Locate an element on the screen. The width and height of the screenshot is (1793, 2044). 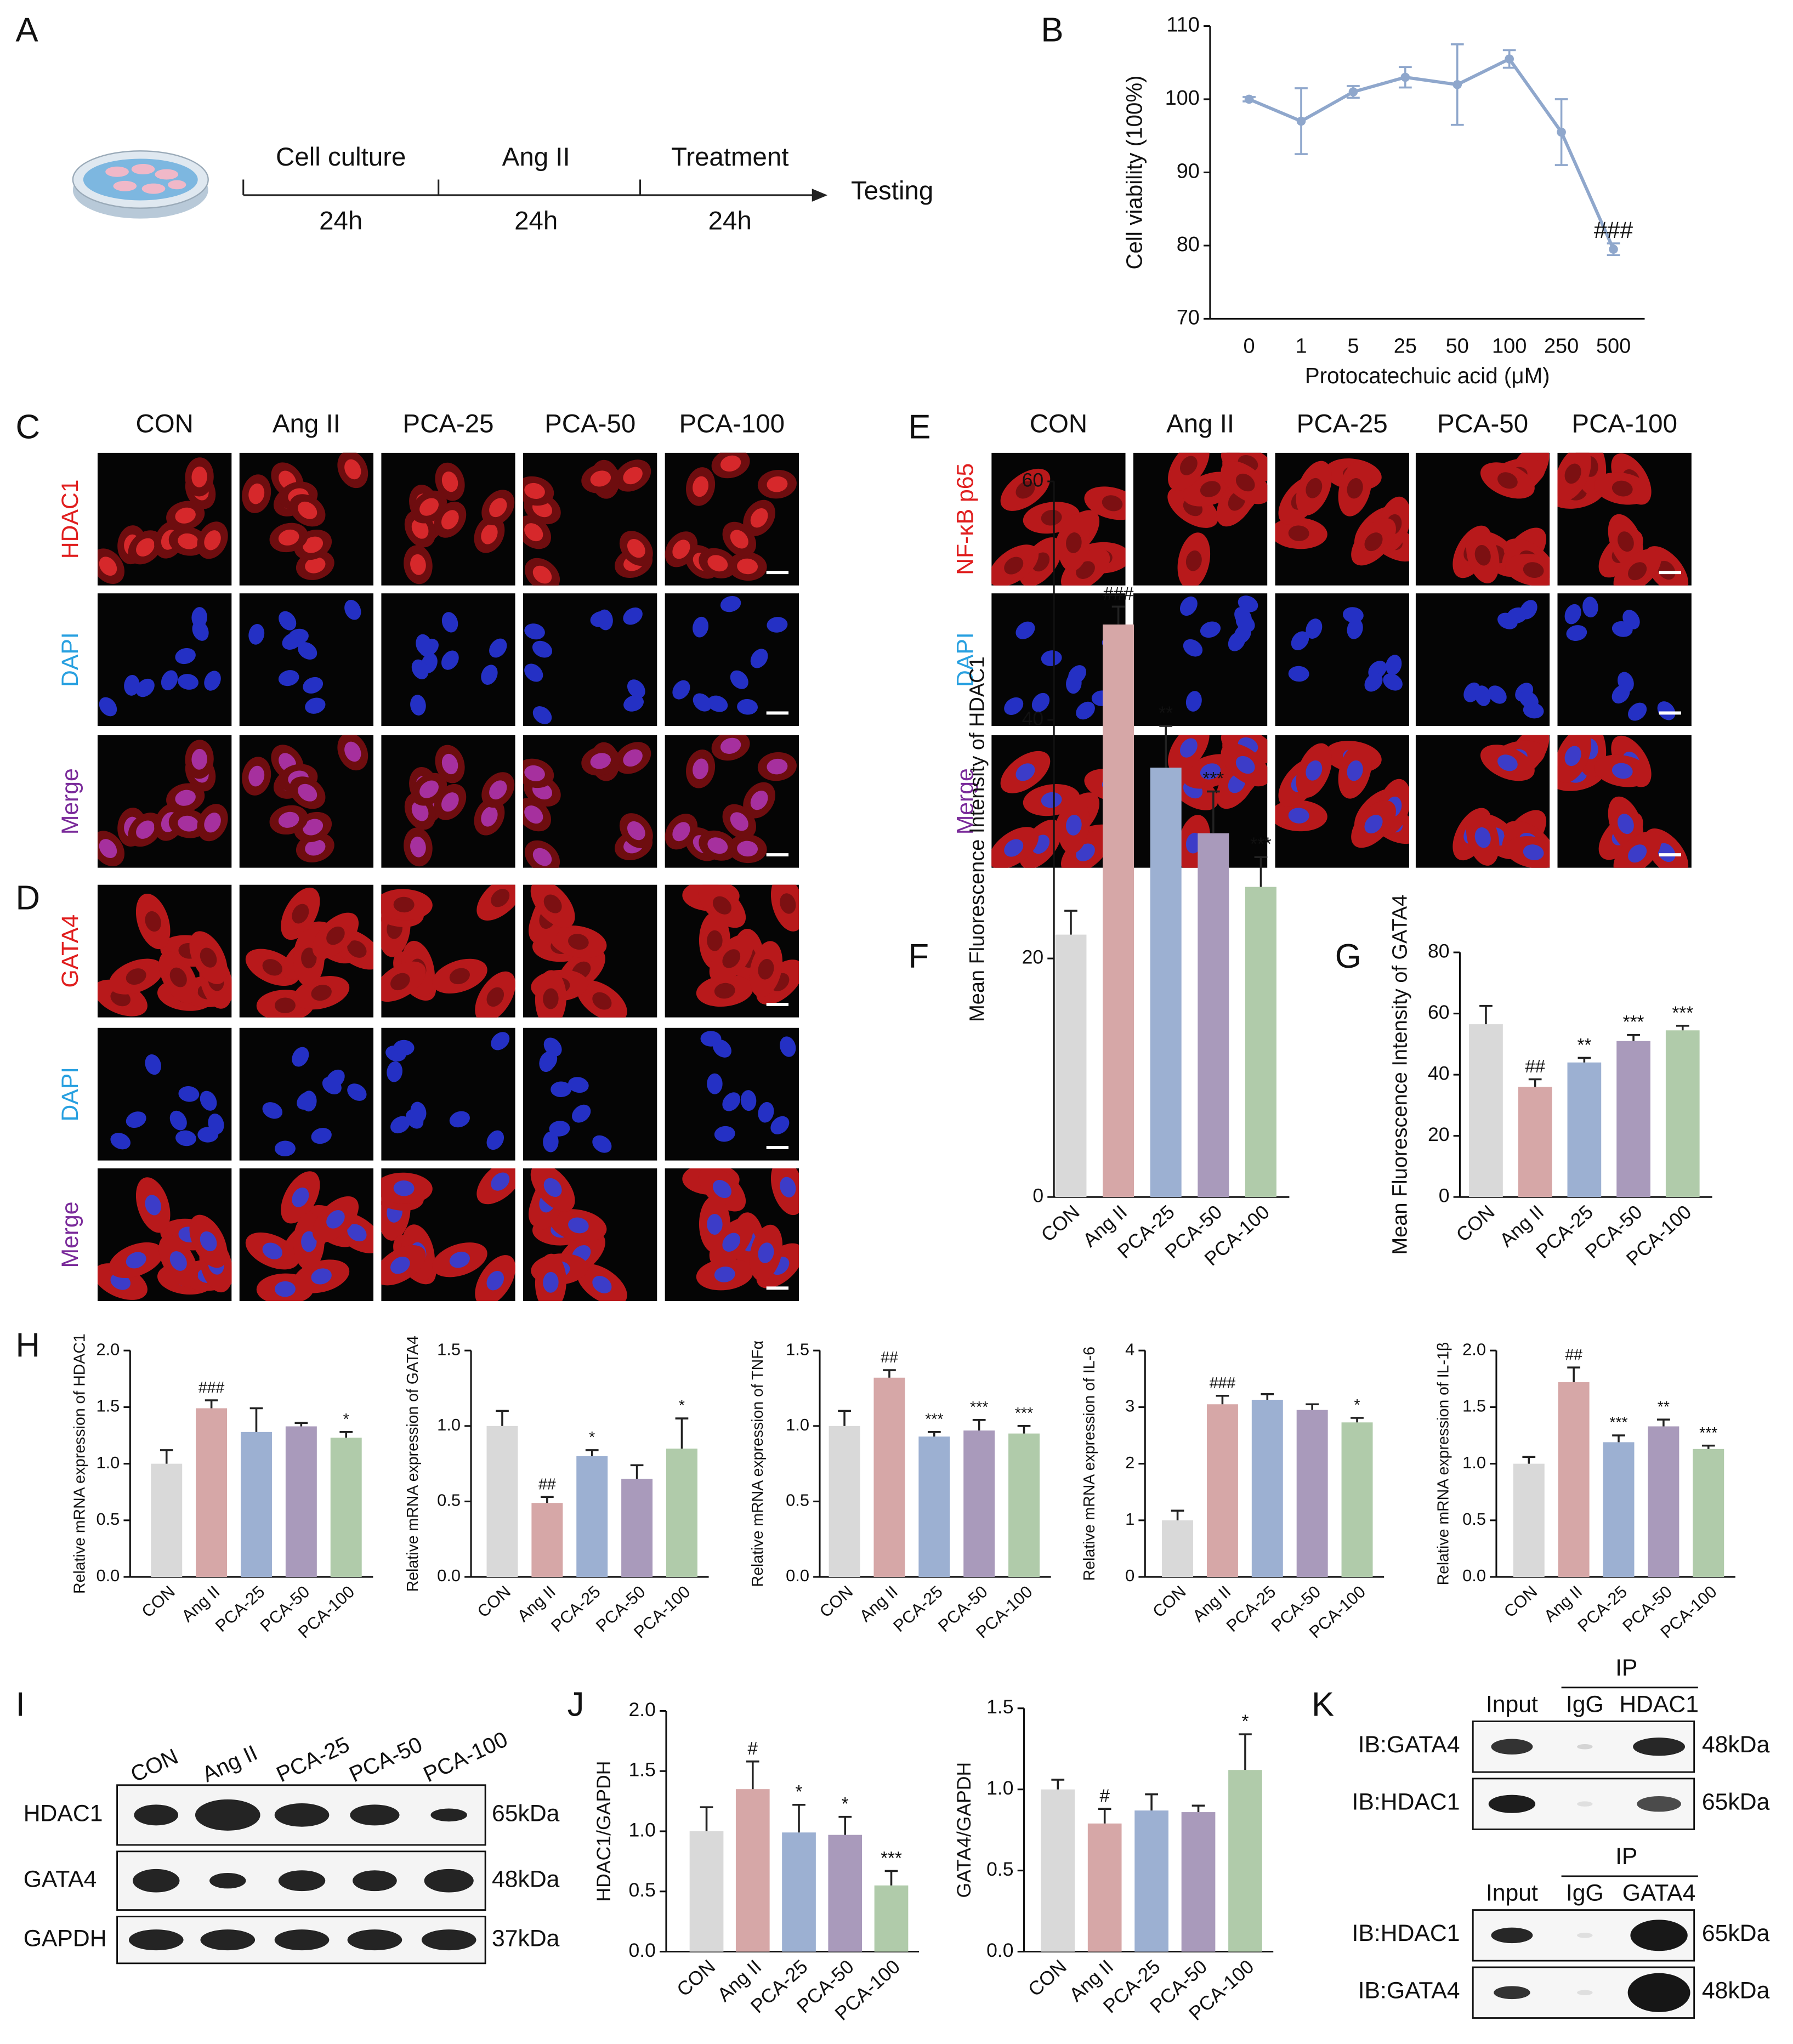
column-header: PCA-25 is located at coordinates (1342, 424).